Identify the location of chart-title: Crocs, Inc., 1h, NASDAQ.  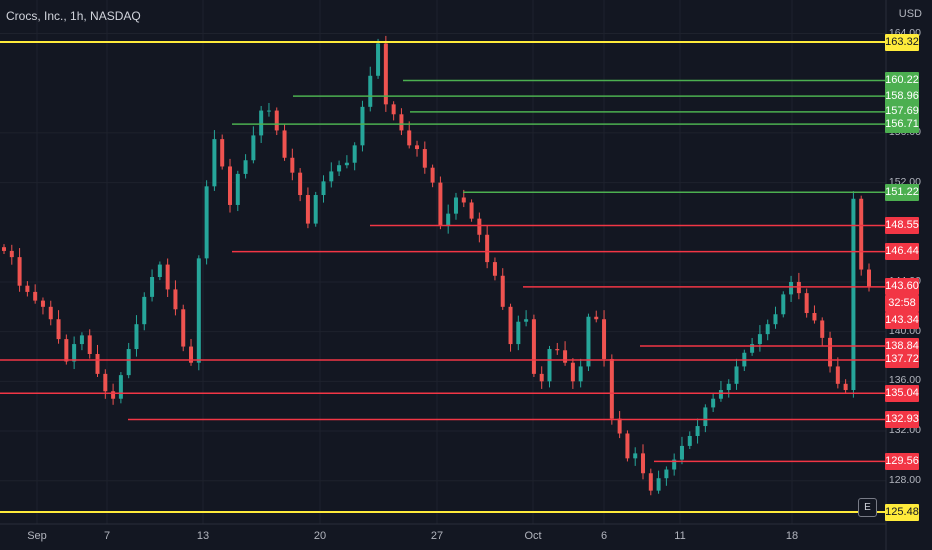
(73, 16).